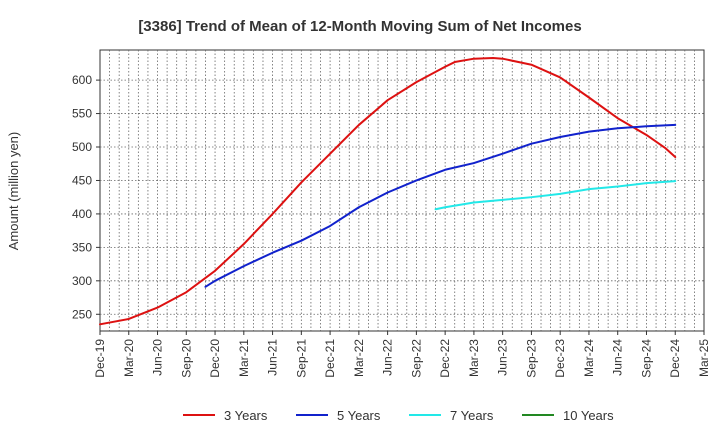 The width and height of the screenshot is (720, 445). I want to click on y-tick-label: 400, so click(82, 214).